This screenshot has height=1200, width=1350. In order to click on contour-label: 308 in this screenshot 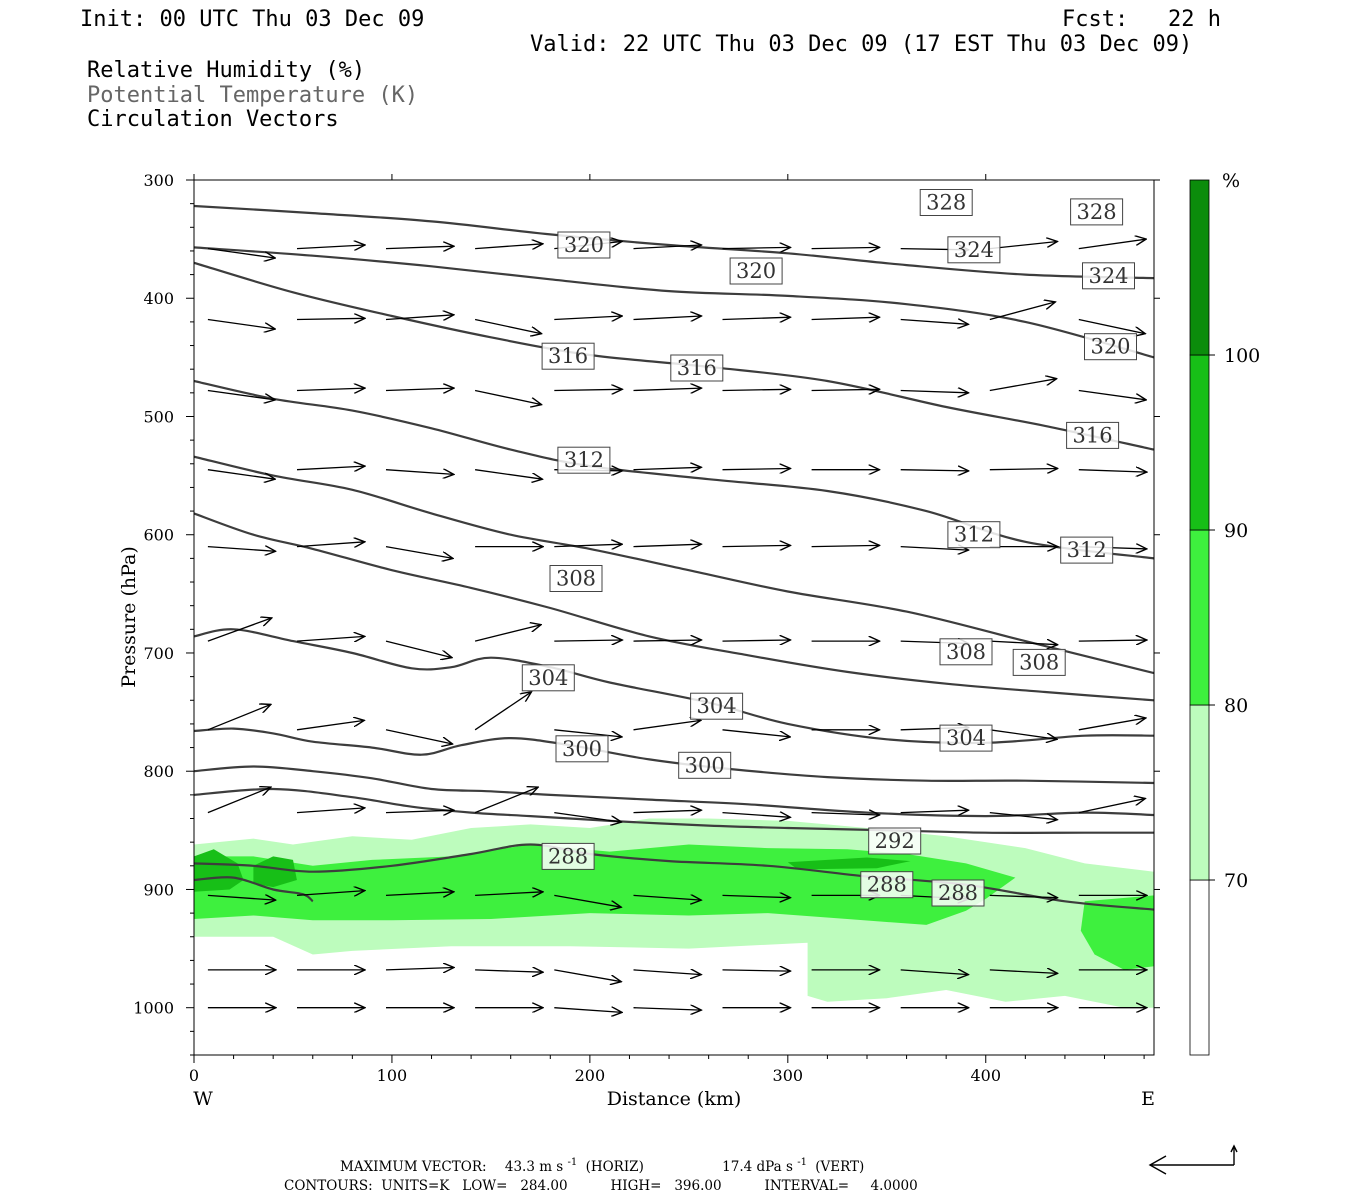, I will do `click(576, 579)`.